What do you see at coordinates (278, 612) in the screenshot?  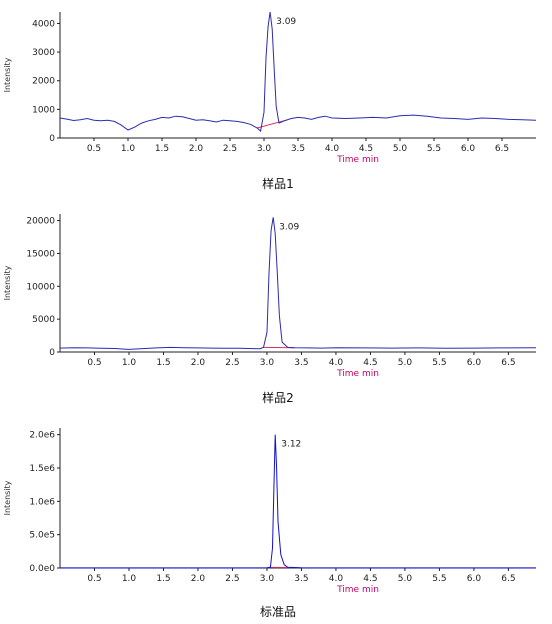 I see `chart-caption: 标准品` at bounding box center [278, 612].